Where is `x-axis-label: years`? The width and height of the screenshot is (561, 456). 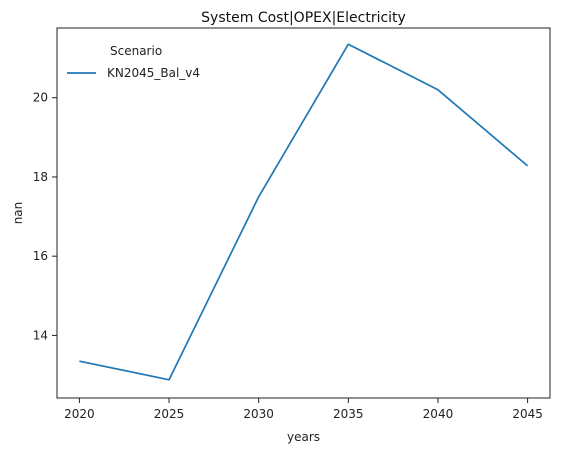 x-axis-label: years is located at coordinates (303, 437).